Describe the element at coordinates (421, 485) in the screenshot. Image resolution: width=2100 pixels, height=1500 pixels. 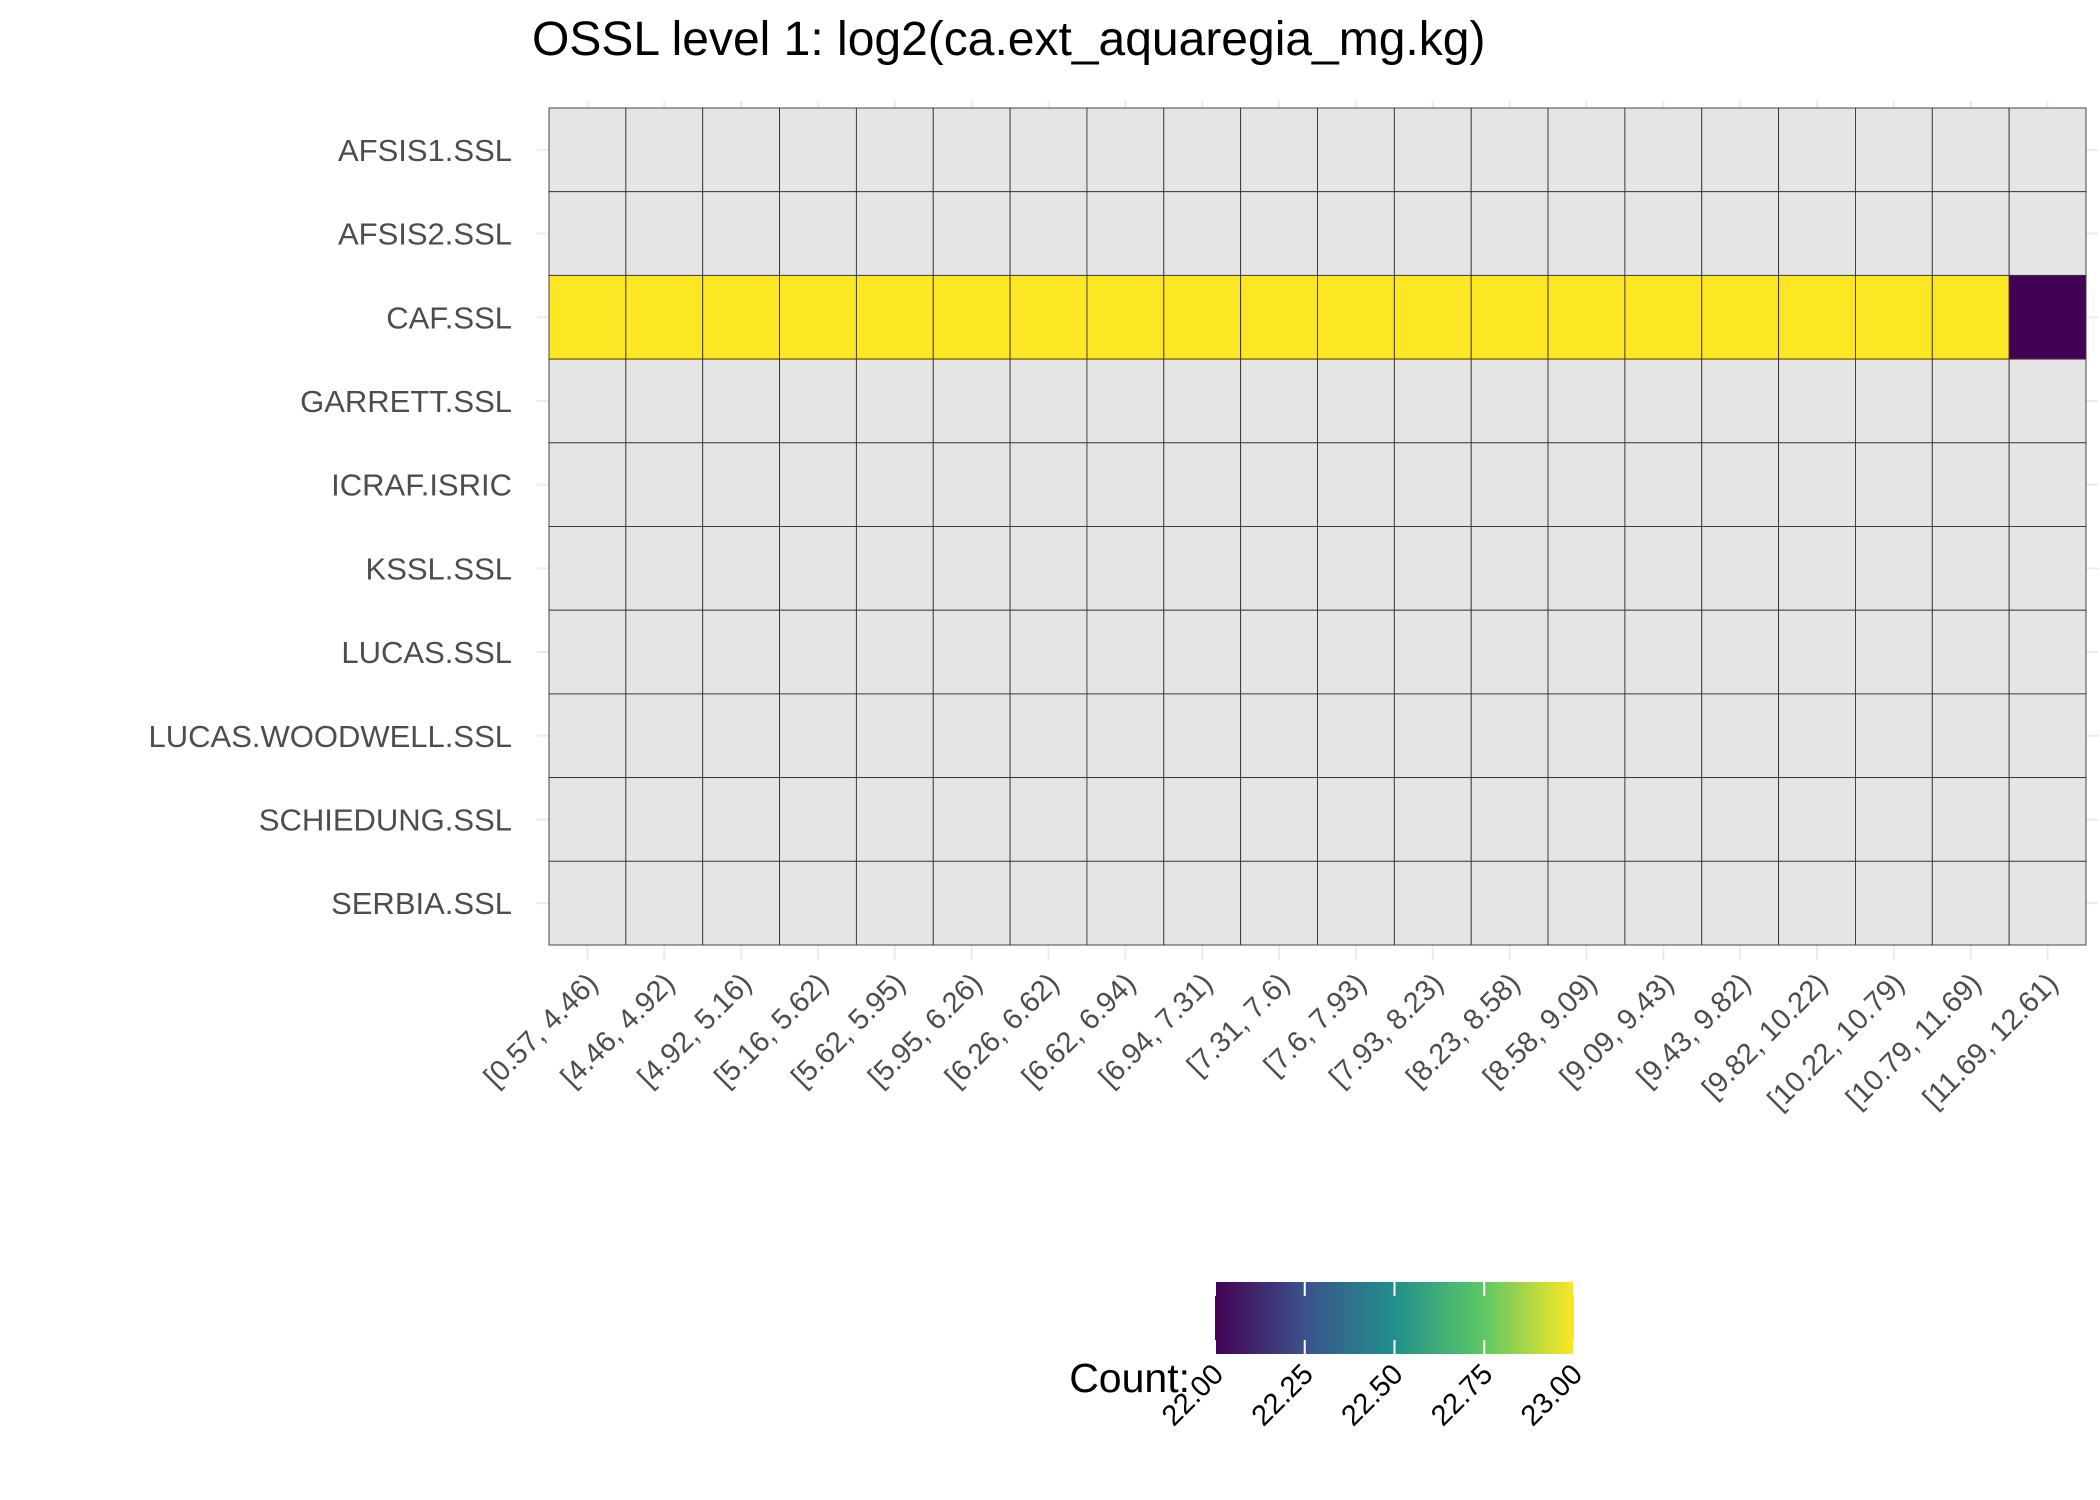
I see `y-tick-label: ICRAF.ISRIC` at that location.